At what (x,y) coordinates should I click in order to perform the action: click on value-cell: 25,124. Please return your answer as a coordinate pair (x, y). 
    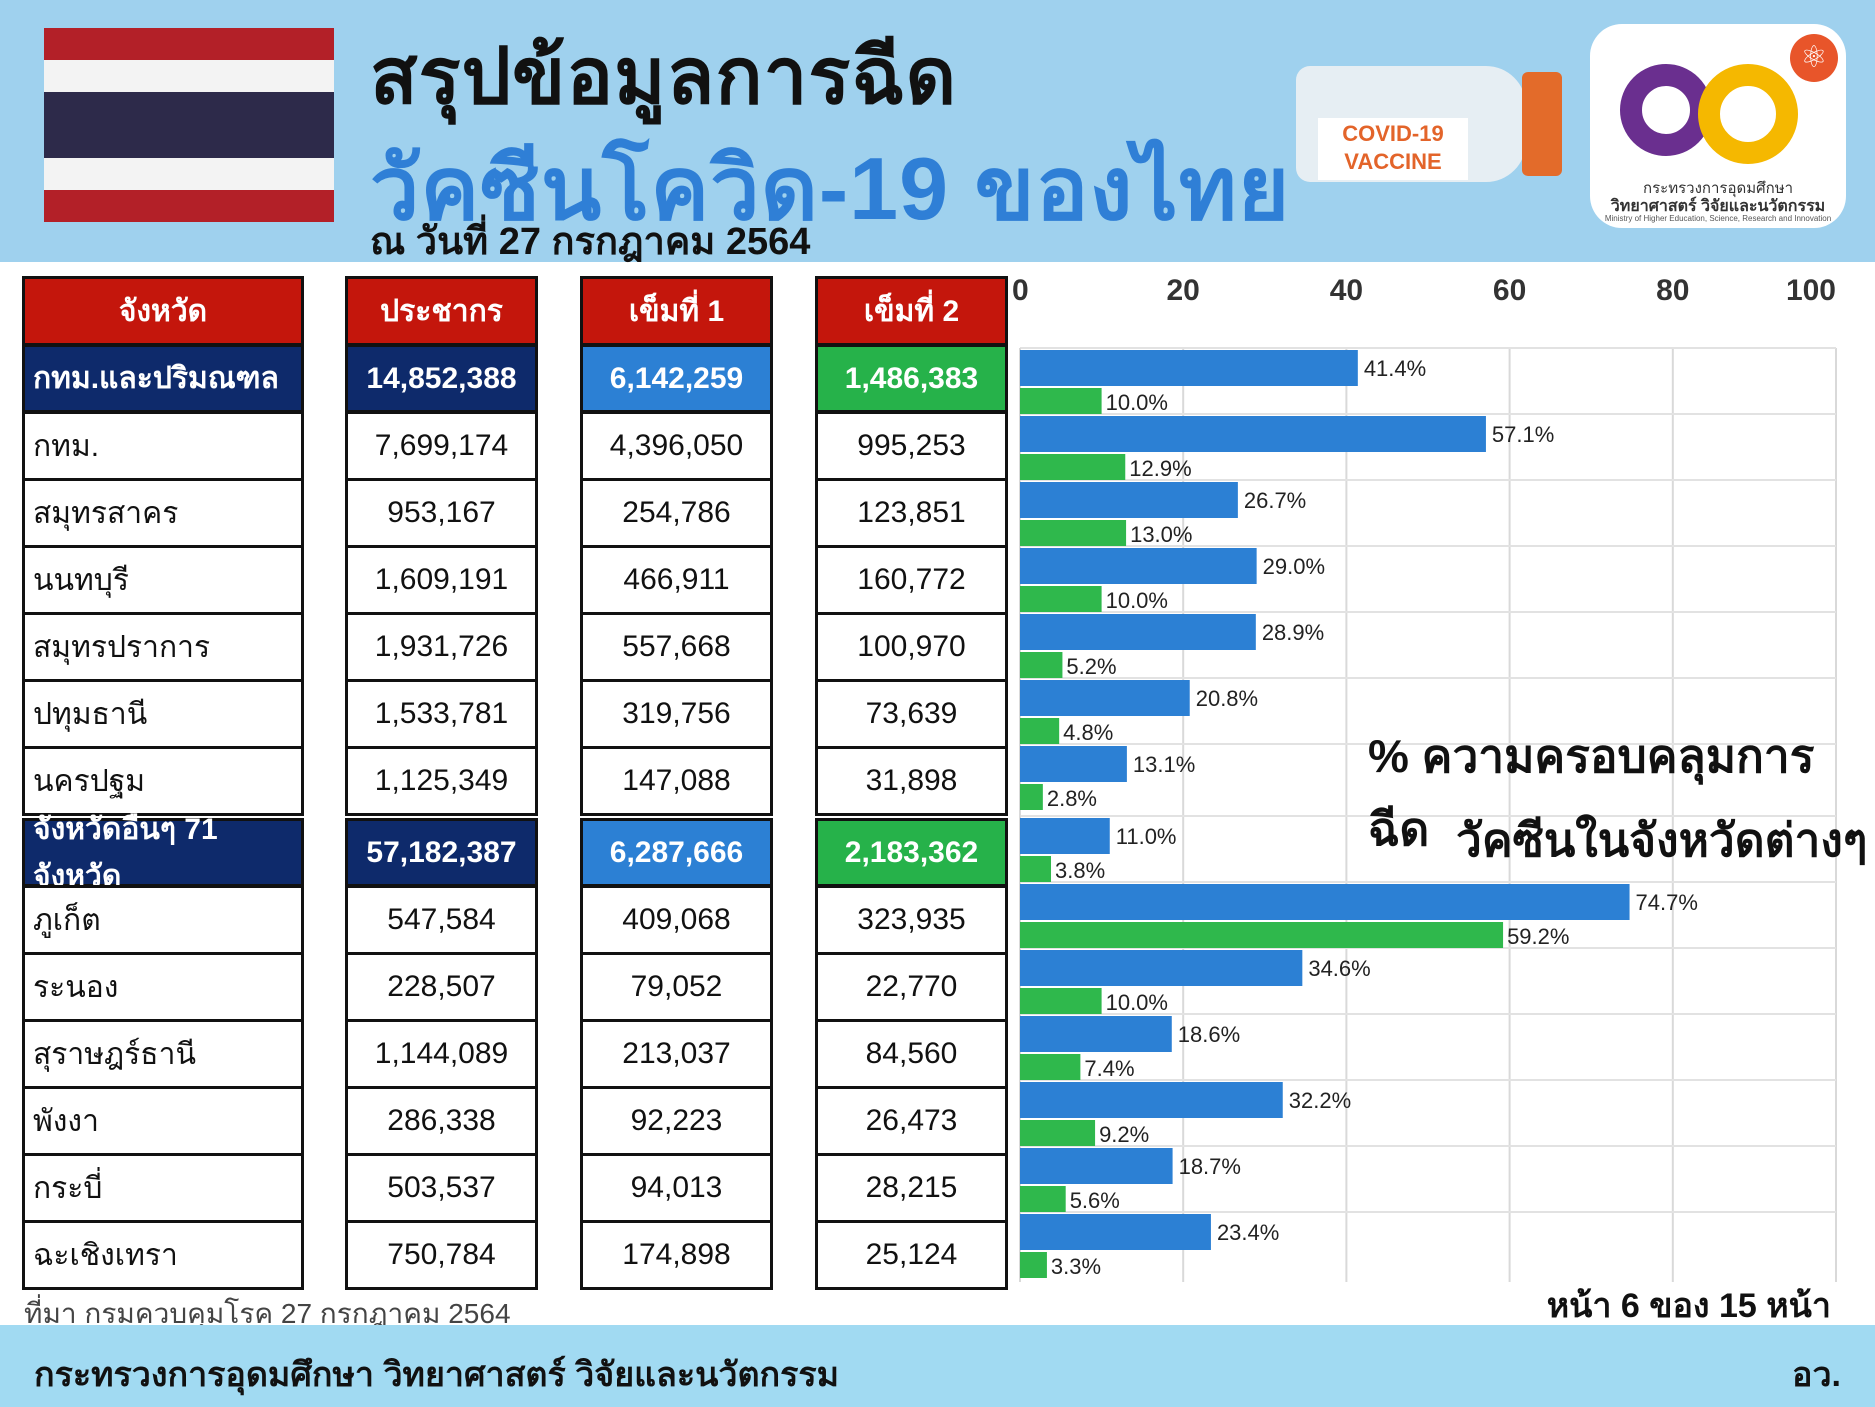
    Looking at the image, I should click on (911, 1255).